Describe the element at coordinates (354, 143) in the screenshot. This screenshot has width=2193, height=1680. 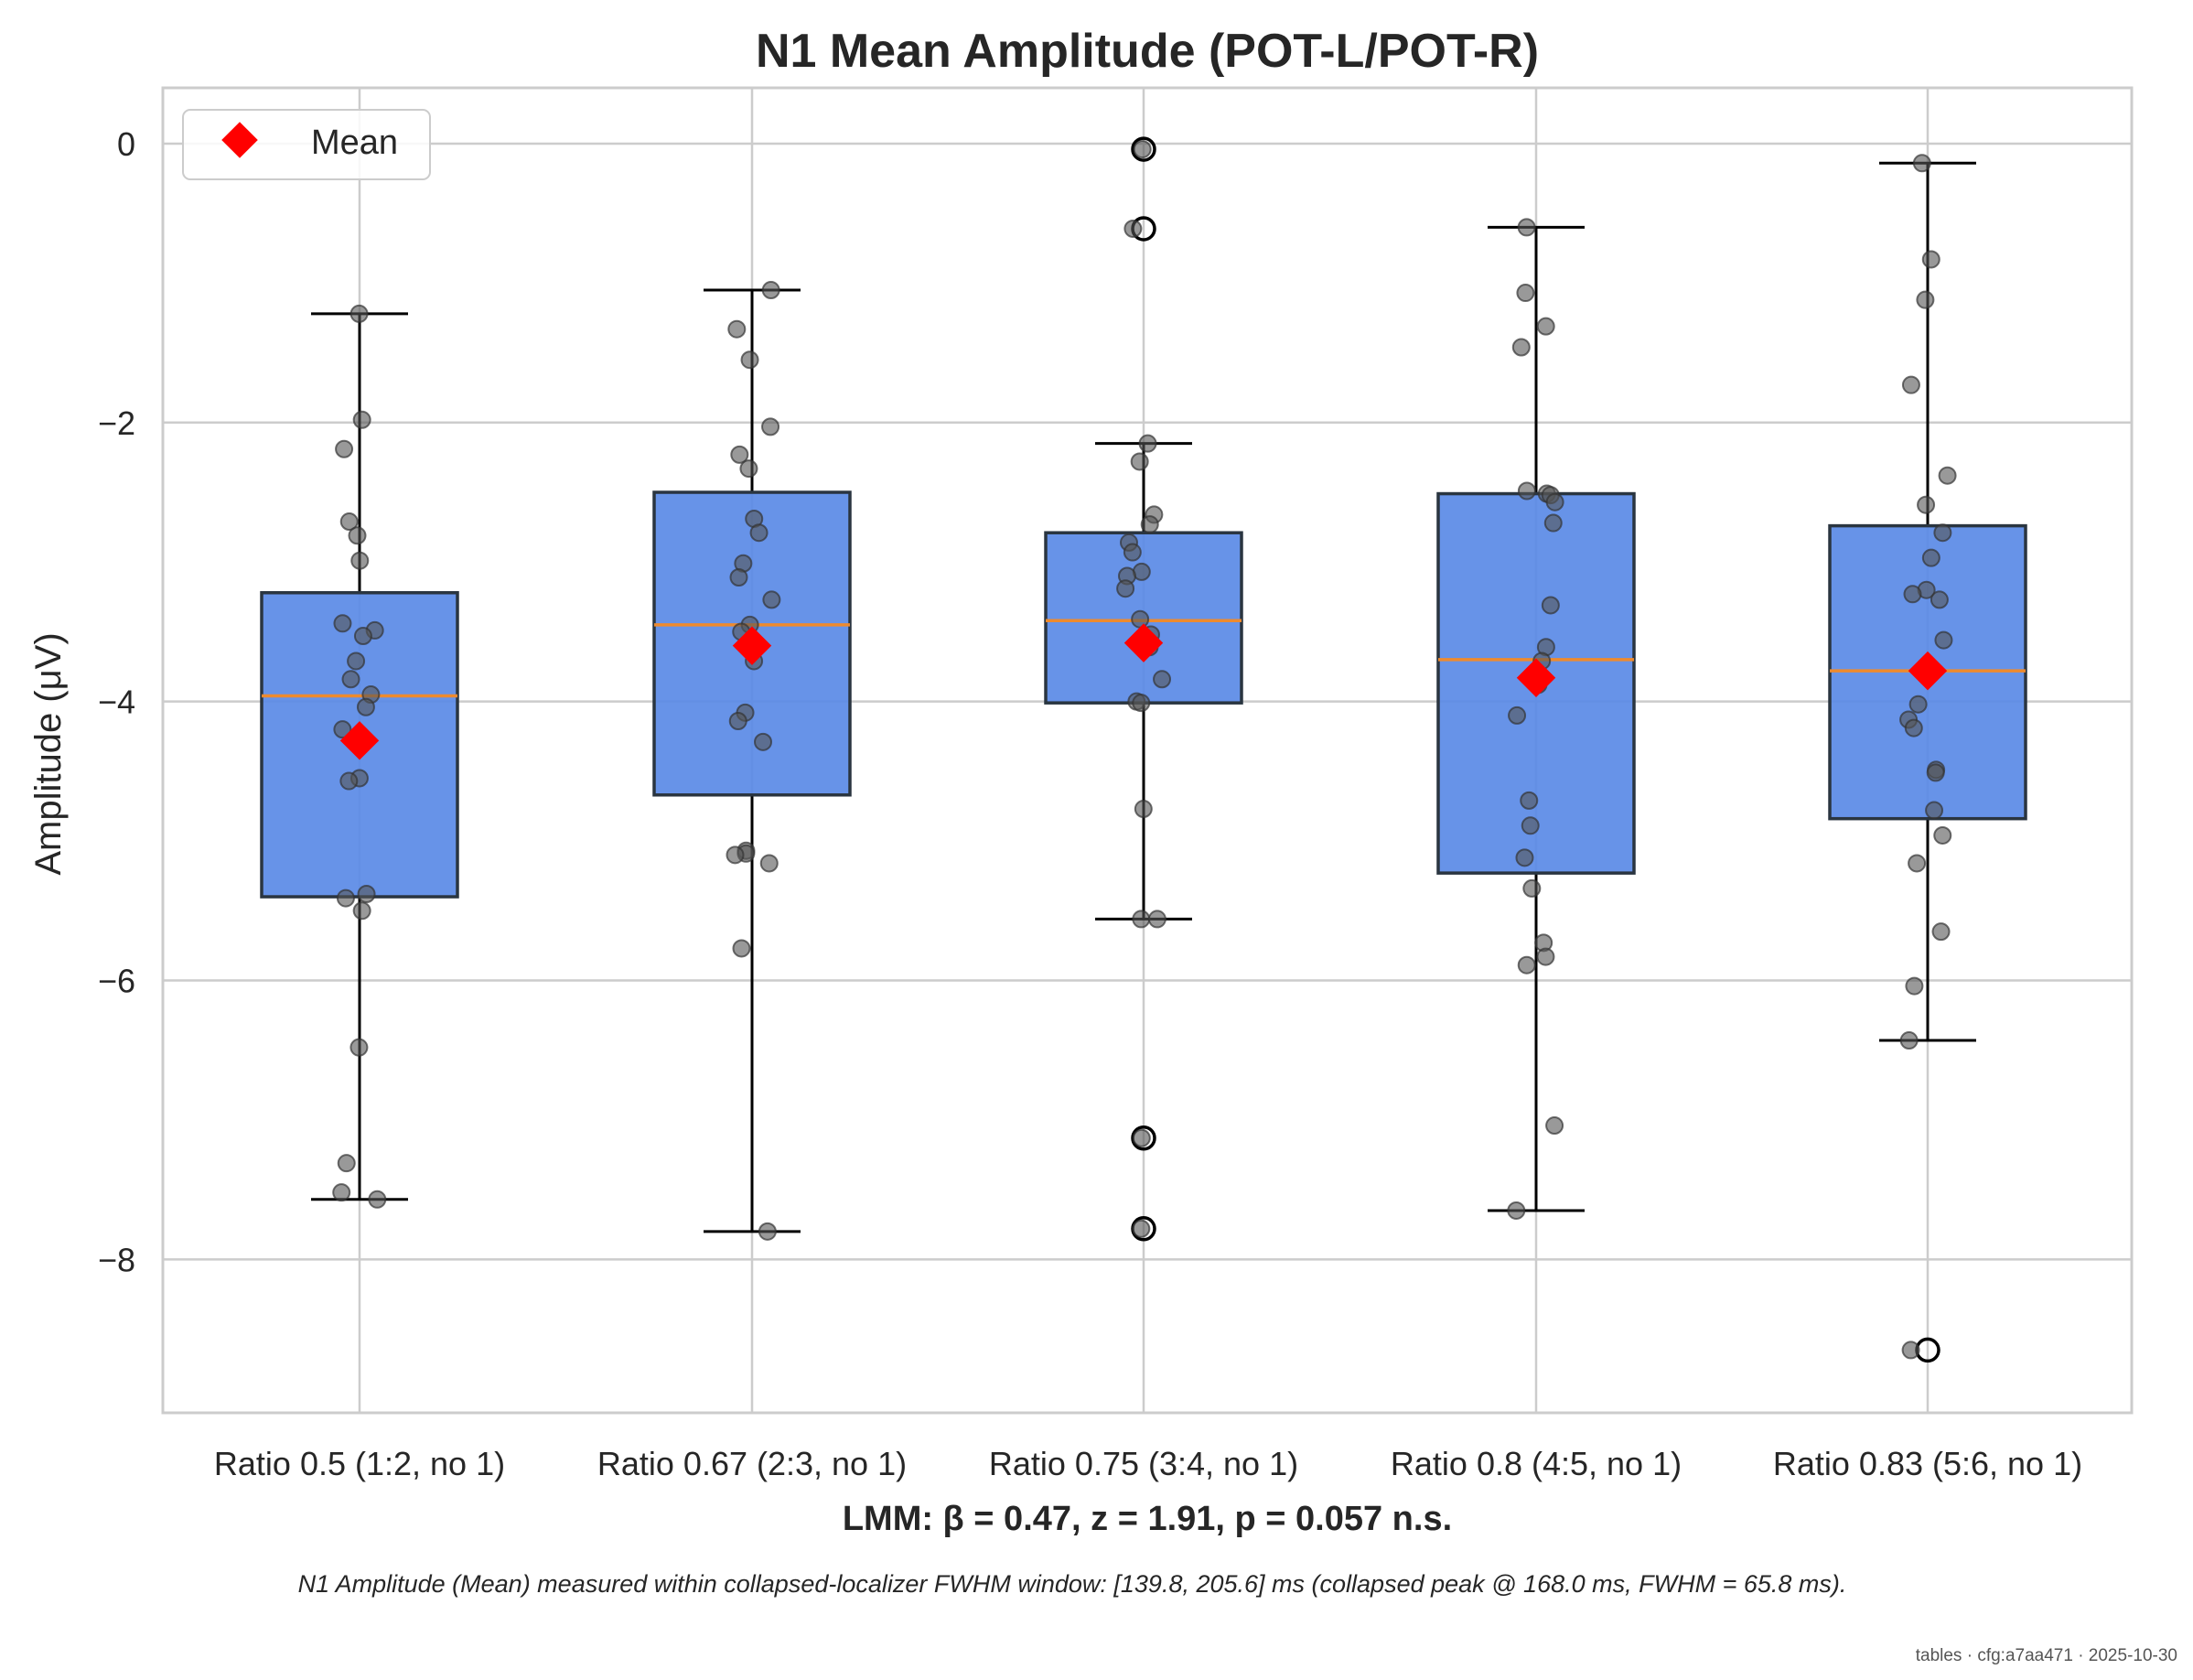
I see `legend-label-mean: Mean` at that location.